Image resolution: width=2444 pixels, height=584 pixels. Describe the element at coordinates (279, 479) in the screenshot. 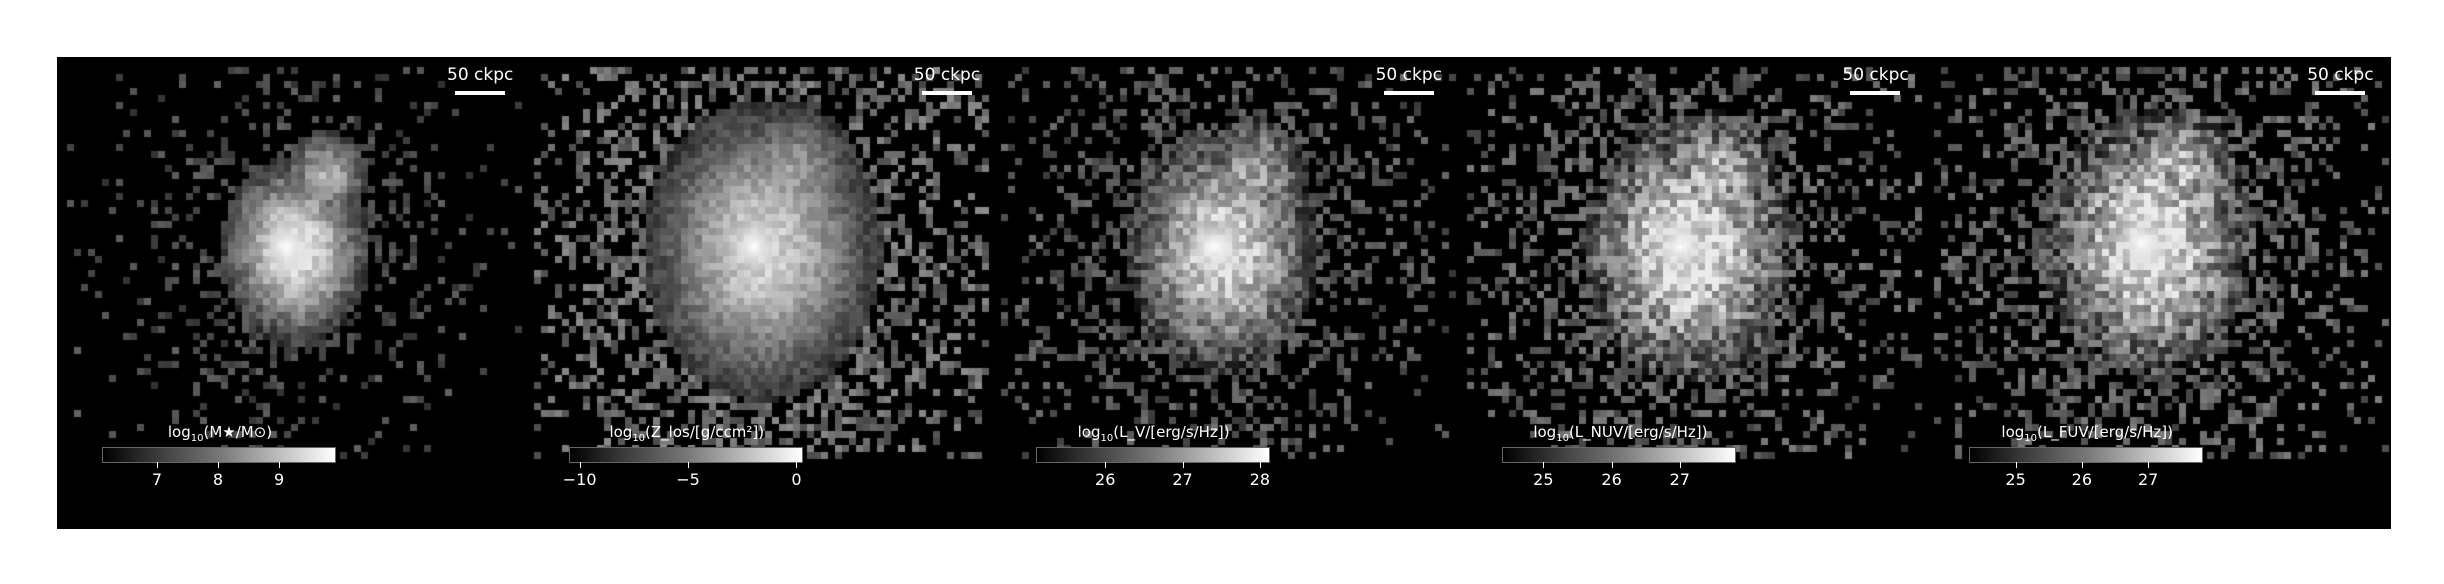

I see `colorbar-tick-label: 9` at that location.